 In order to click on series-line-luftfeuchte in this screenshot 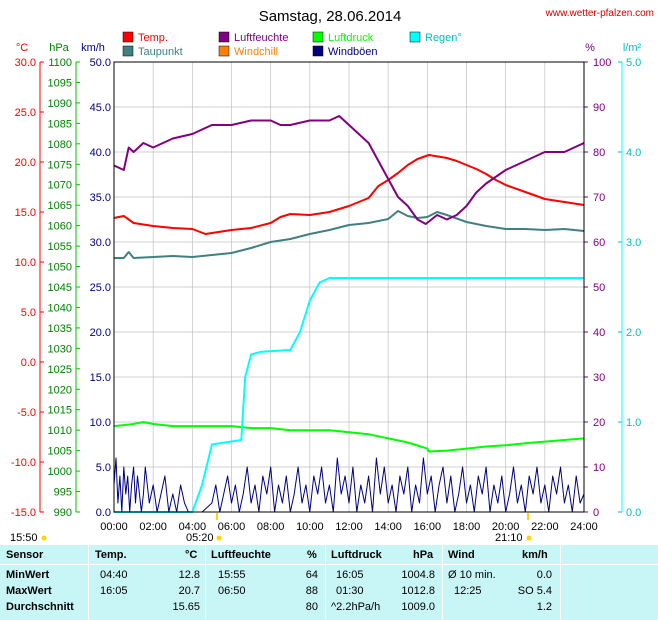, I will do `click(349, 170)`.